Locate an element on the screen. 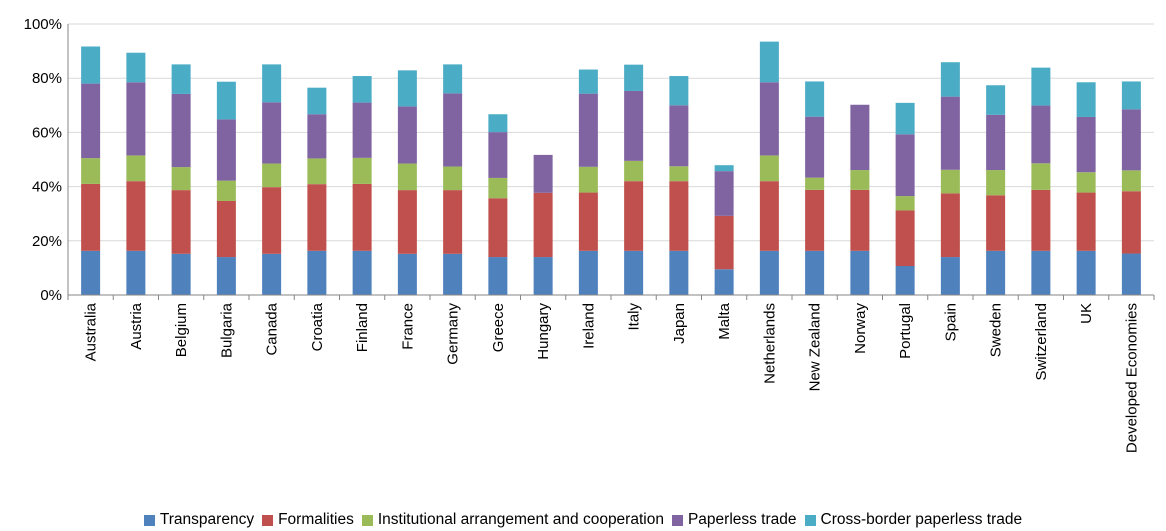  legend-label: Paperless trade is located at coordinates (742, 519).